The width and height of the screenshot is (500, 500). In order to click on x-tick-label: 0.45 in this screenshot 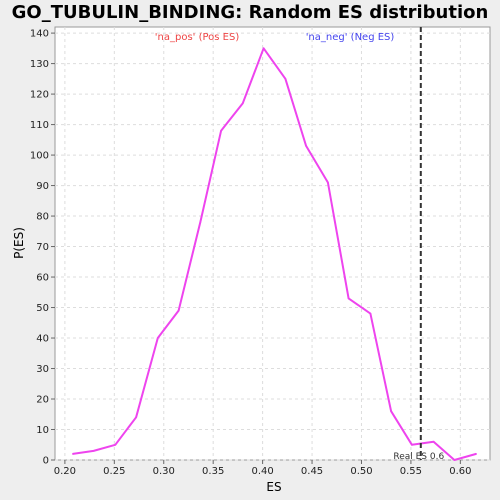, I will do `click(312, 471)`.